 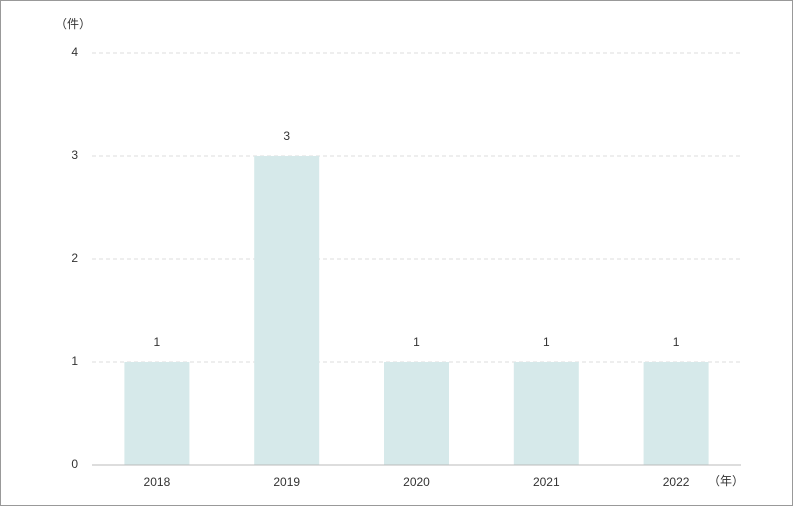 What do you see at coordinates (74, 52) in the screenshot?
I see `y-tick-label: 4` at bounding box center [74, 52].